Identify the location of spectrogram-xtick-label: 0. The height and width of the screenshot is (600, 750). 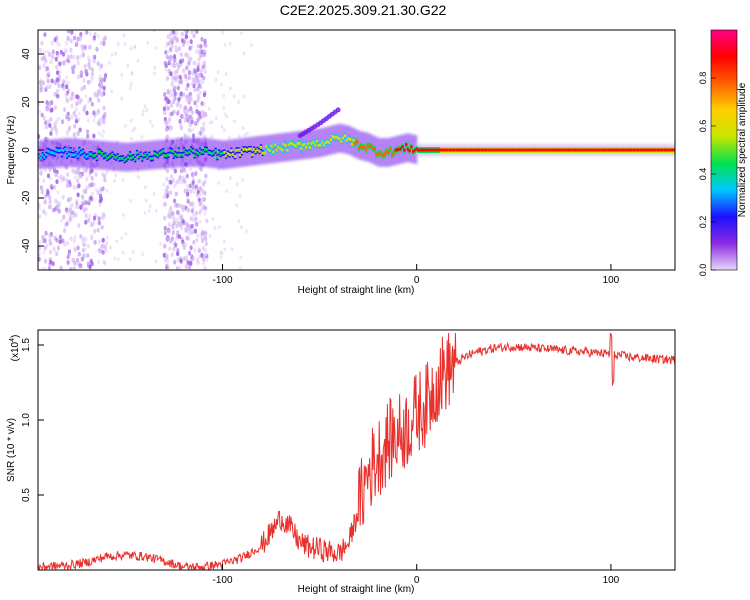
(417, 280).